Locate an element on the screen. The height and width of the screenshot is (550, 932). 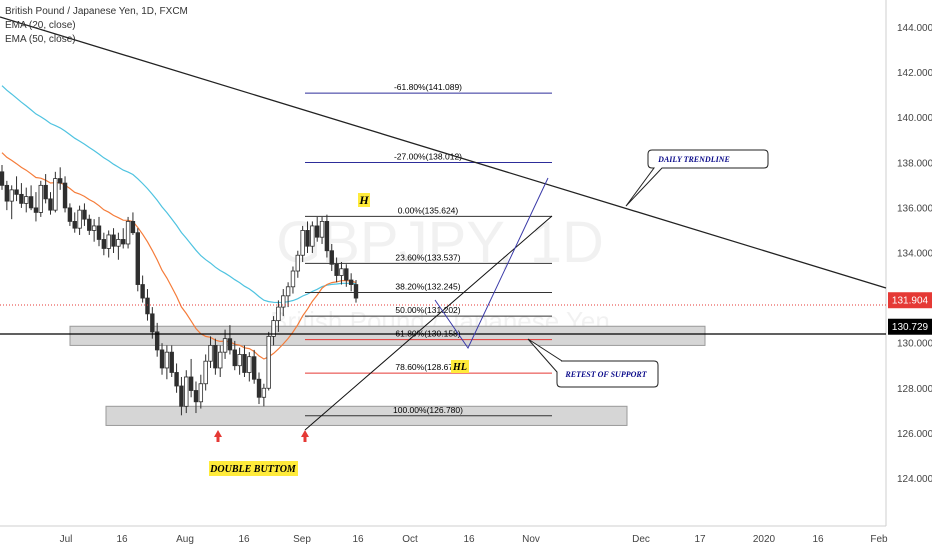
price-tick-label: 124.000 is located at coordinates (914, 479).